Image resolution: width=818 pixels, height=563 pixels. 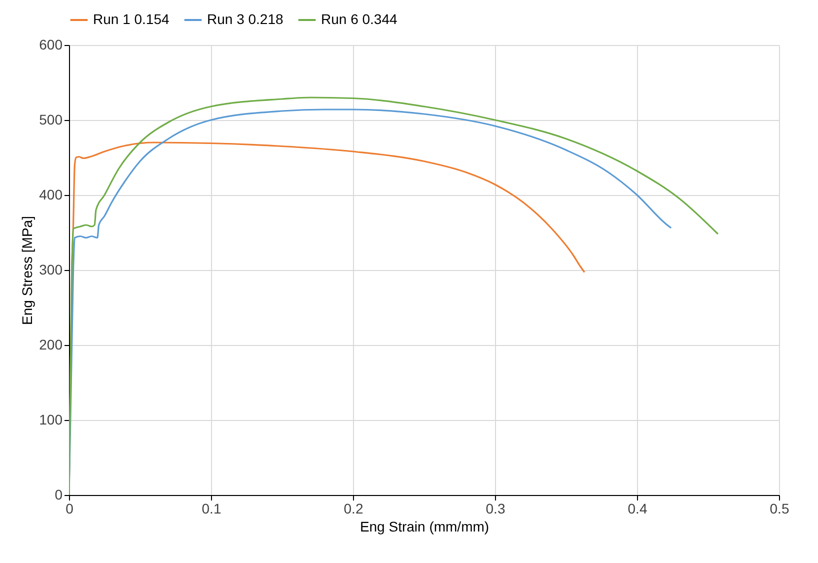 I want to click on x-axis-title: Eng Strain (mm/mm), so click(x=425, y=526).